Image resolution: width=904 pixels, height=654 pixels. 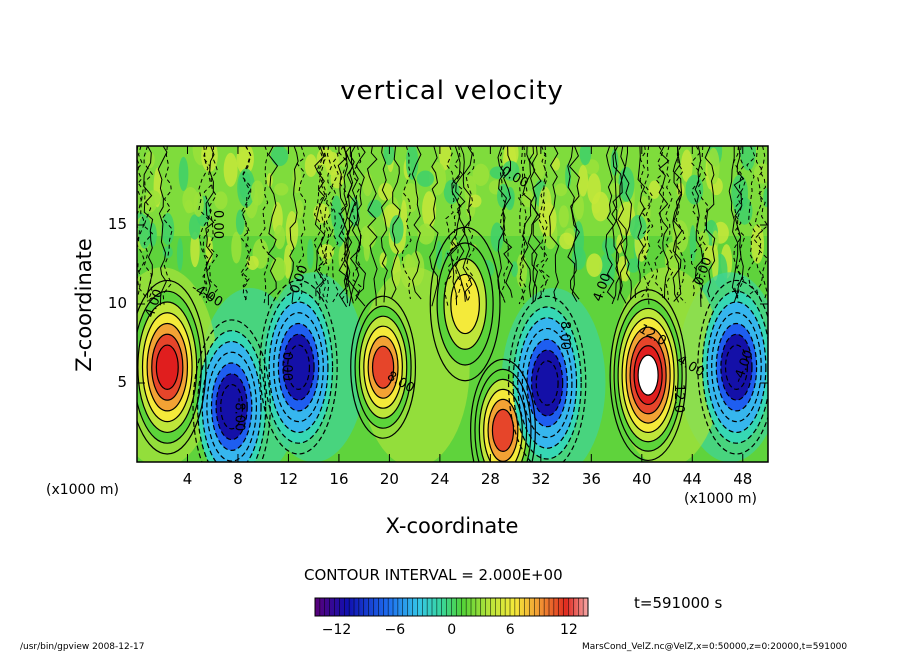 I want to click on footer-program-date: /usr/bin/gpview 2008-12-17, so click(x=82, y=647).